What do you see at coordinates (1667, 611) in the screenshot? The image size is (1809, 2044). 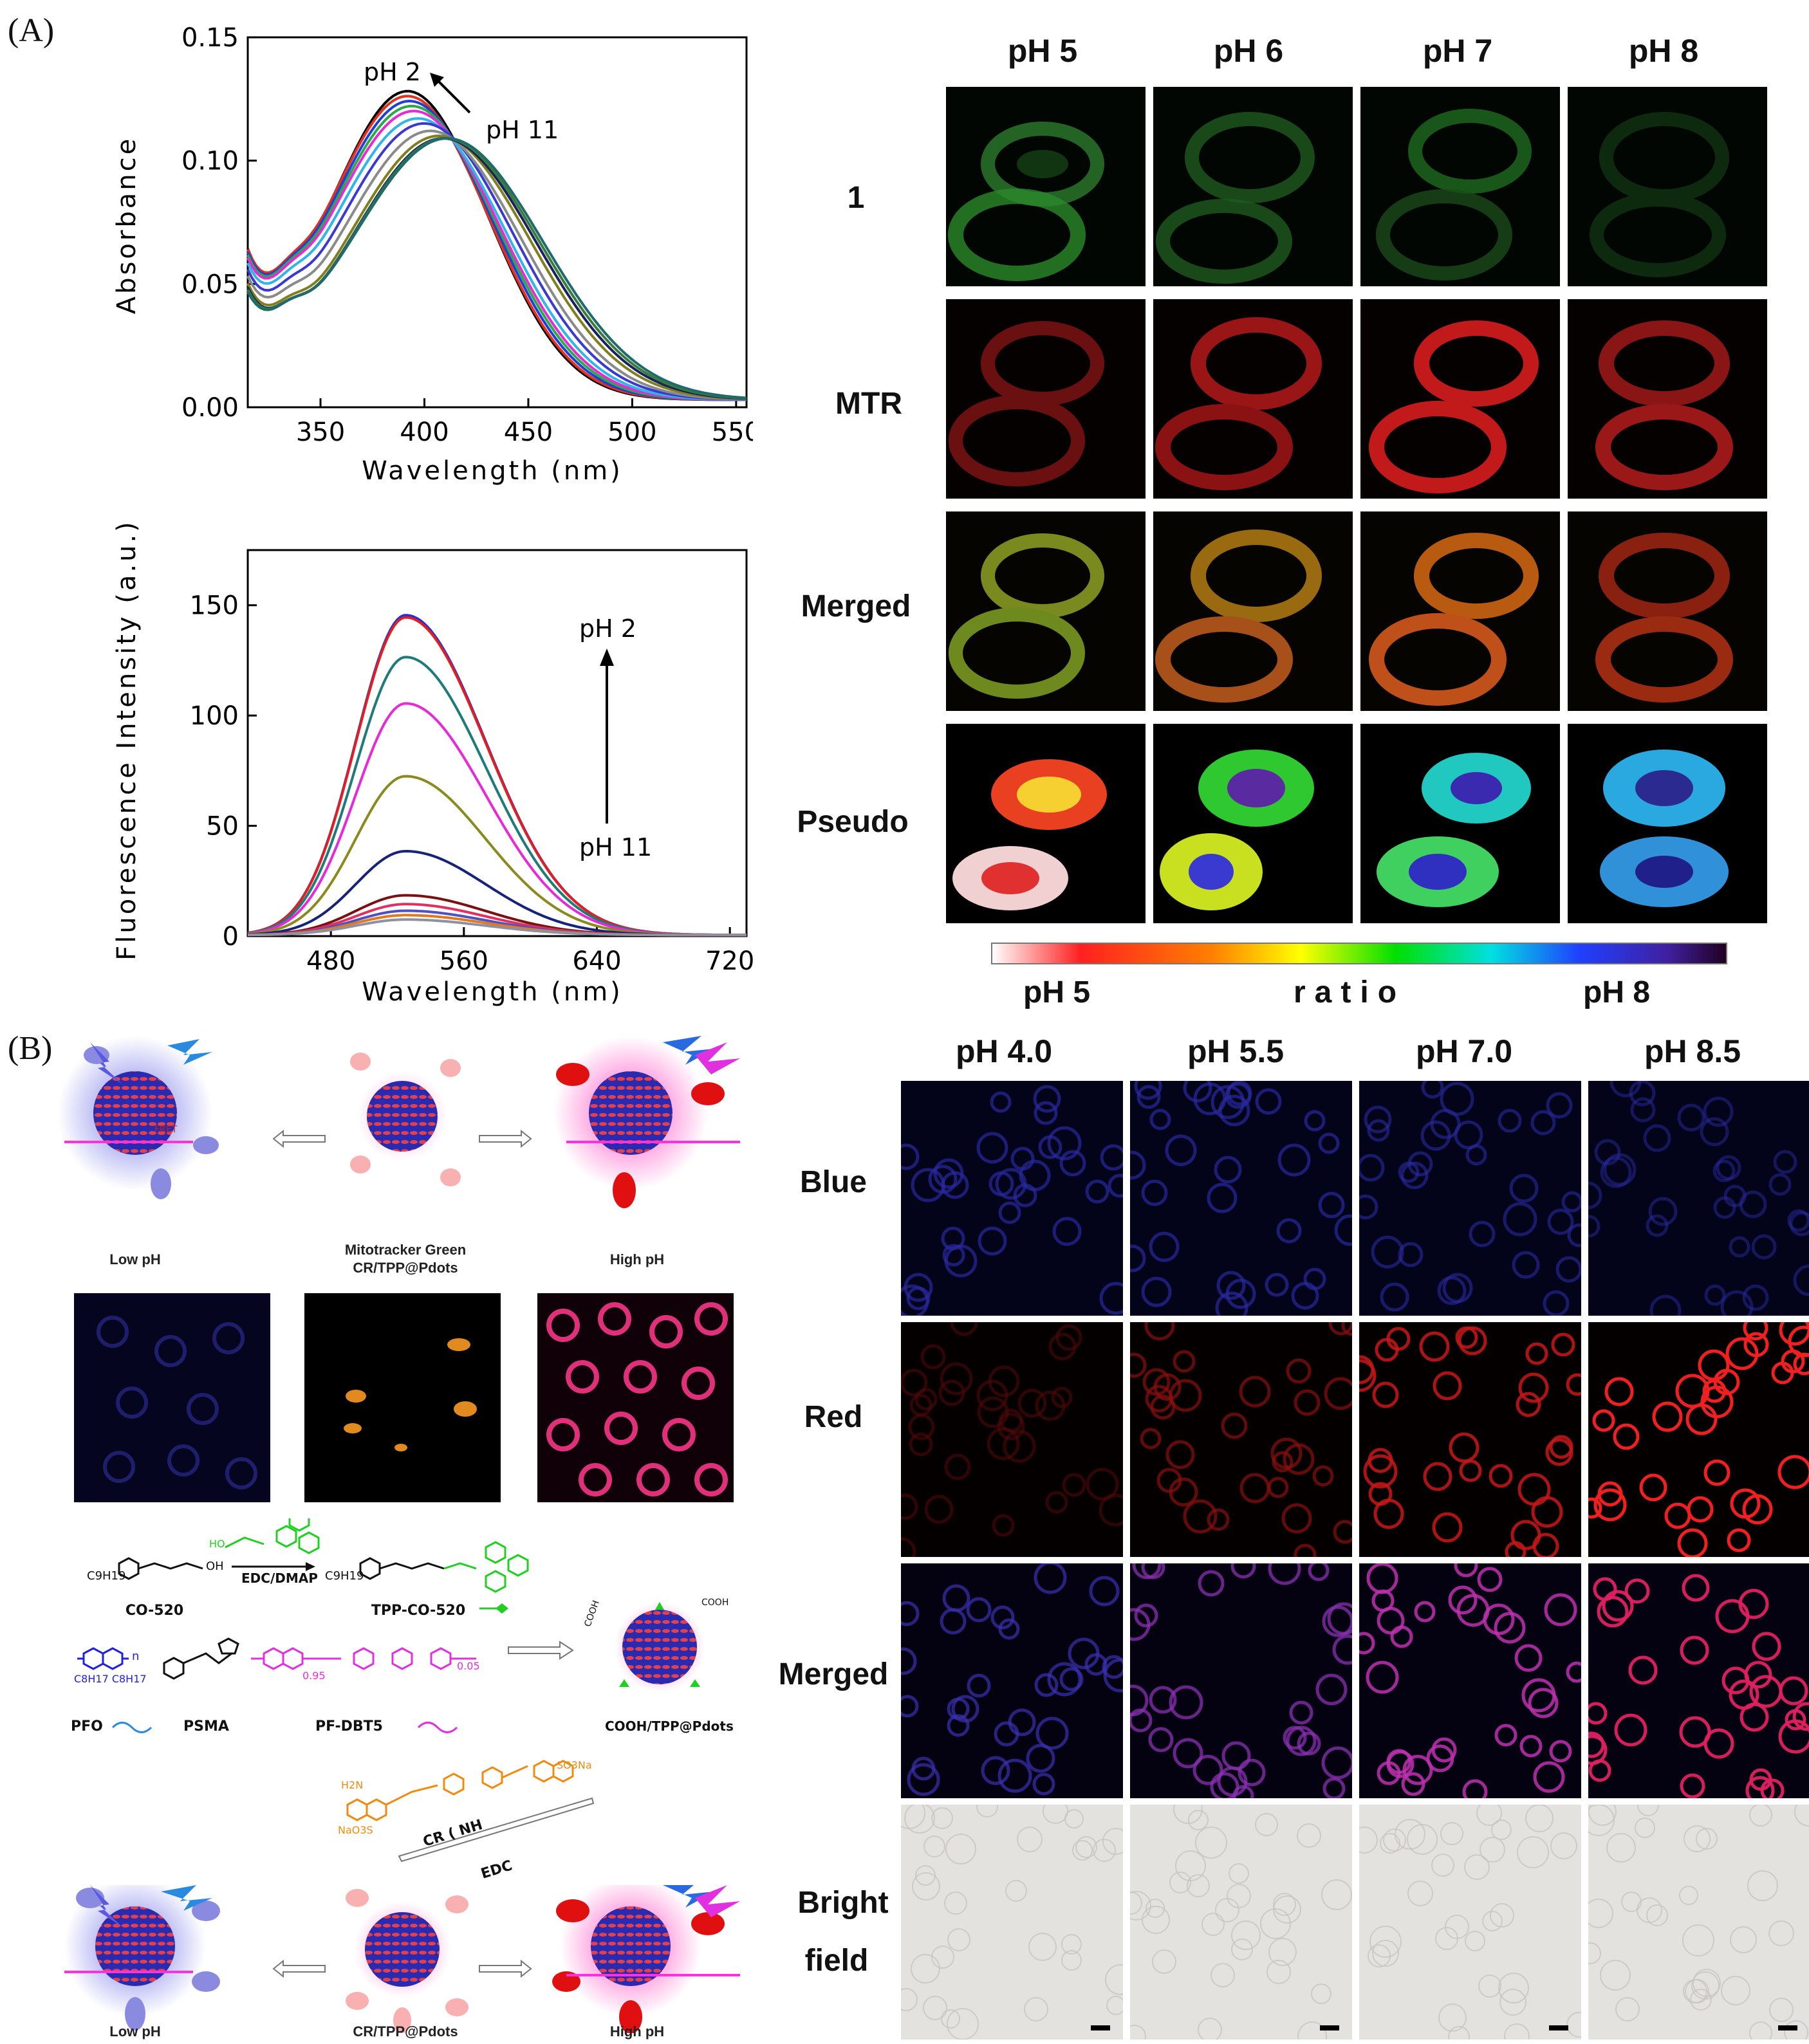 I see `tile-merged-ph8` at bounding box center [1667, 611].